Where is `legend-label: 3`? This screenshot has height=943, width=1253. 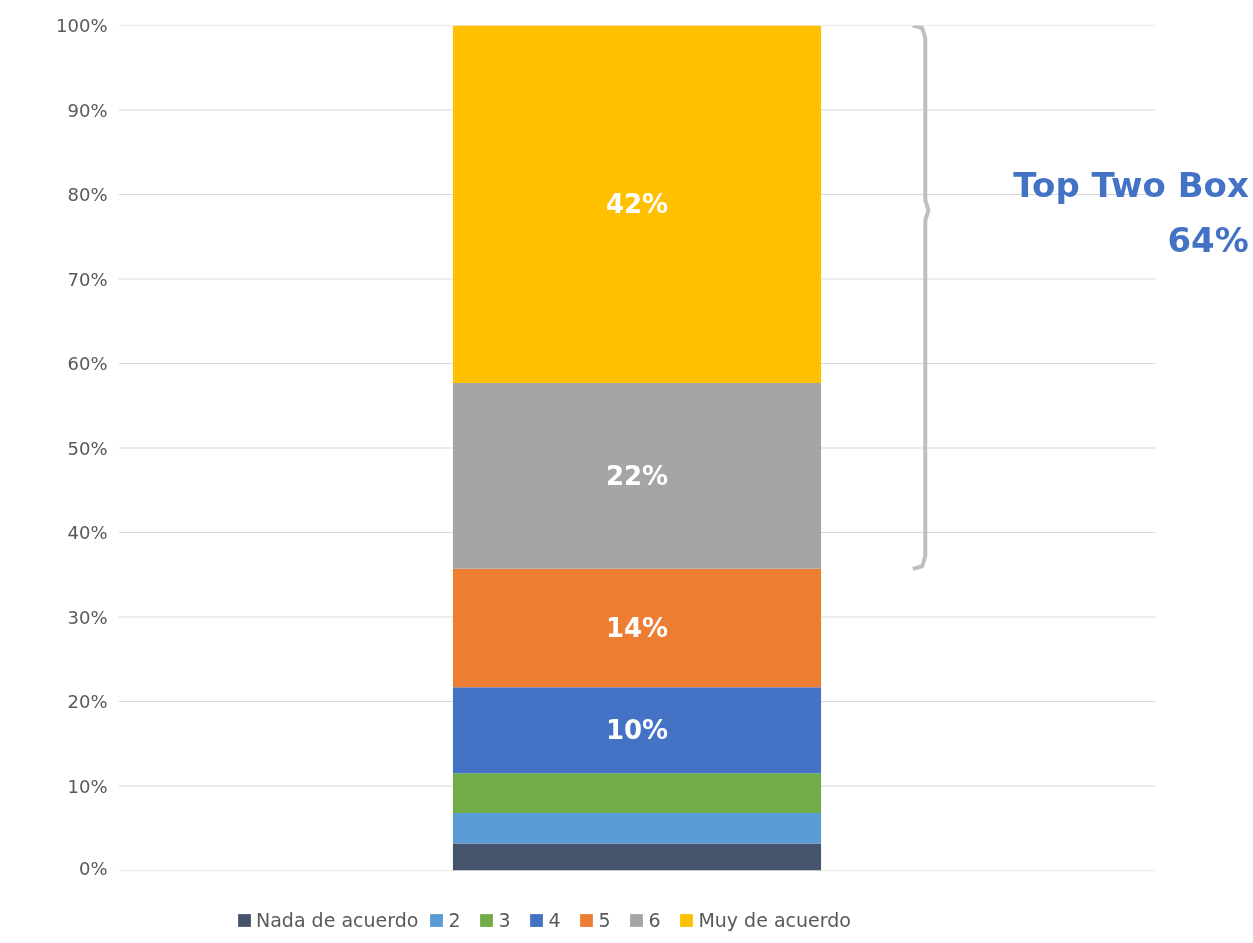 legend-label: 3 is located at coordinates (505, 920).